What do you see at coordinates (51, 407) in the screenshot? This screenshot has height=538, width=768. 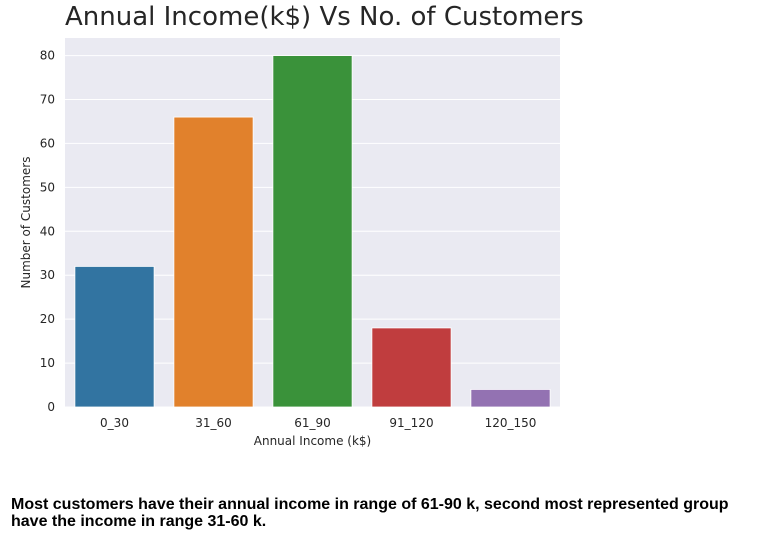 I see `y-tick-label: 0` at bounding box center [51, 407].